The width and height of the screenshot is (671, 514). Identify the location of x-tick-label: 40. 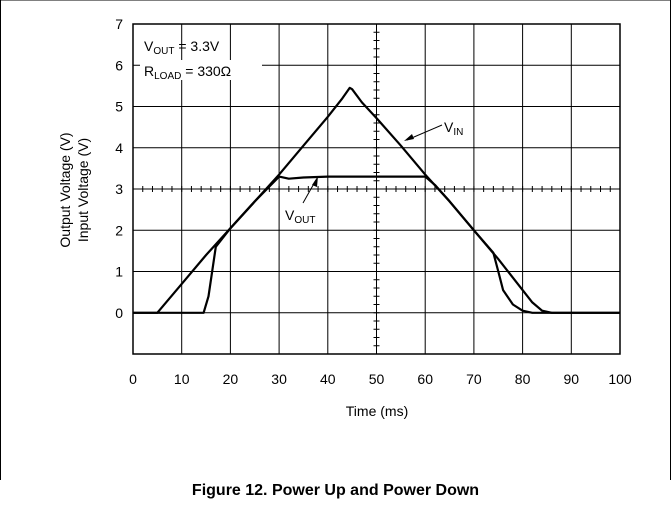
(328, 379).